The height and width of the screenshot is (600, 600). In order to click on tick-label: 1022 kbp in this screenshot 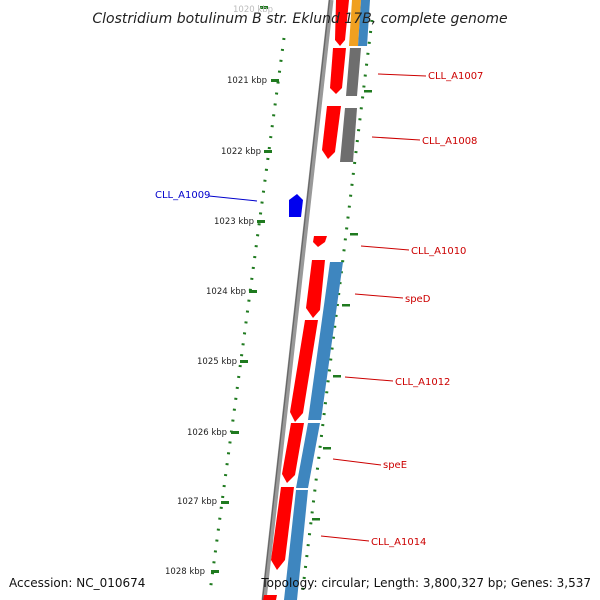, I will do `click(241, 152)`.